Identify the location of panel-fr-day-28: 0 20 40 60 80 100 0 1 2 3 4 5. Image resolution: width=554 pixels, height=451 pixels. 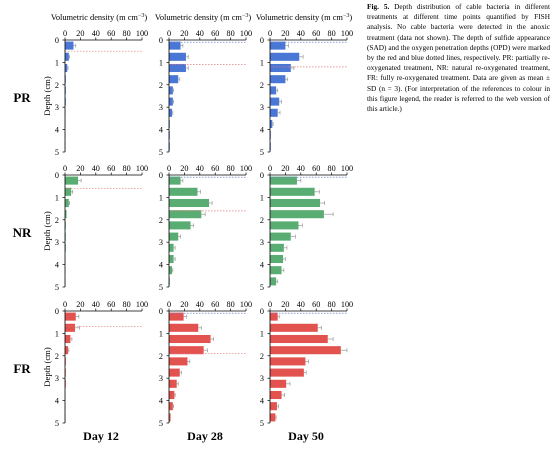
(205, 364).